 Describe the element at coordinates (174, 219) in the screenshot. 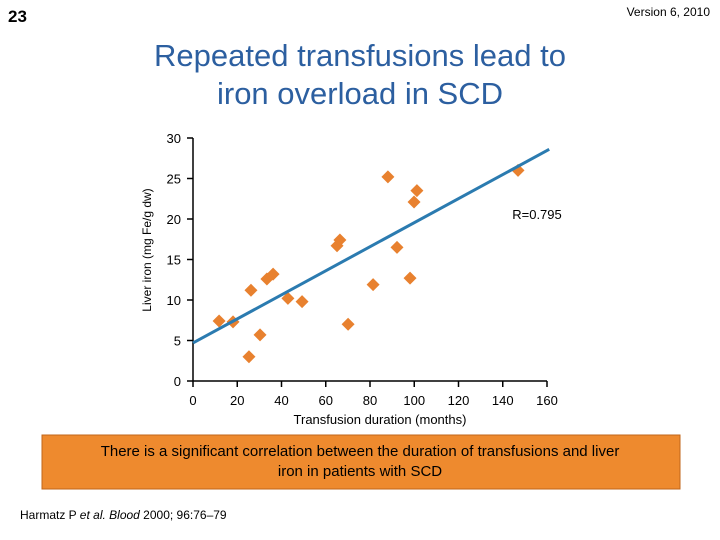

I see `y-tick-label: 20` at that location.